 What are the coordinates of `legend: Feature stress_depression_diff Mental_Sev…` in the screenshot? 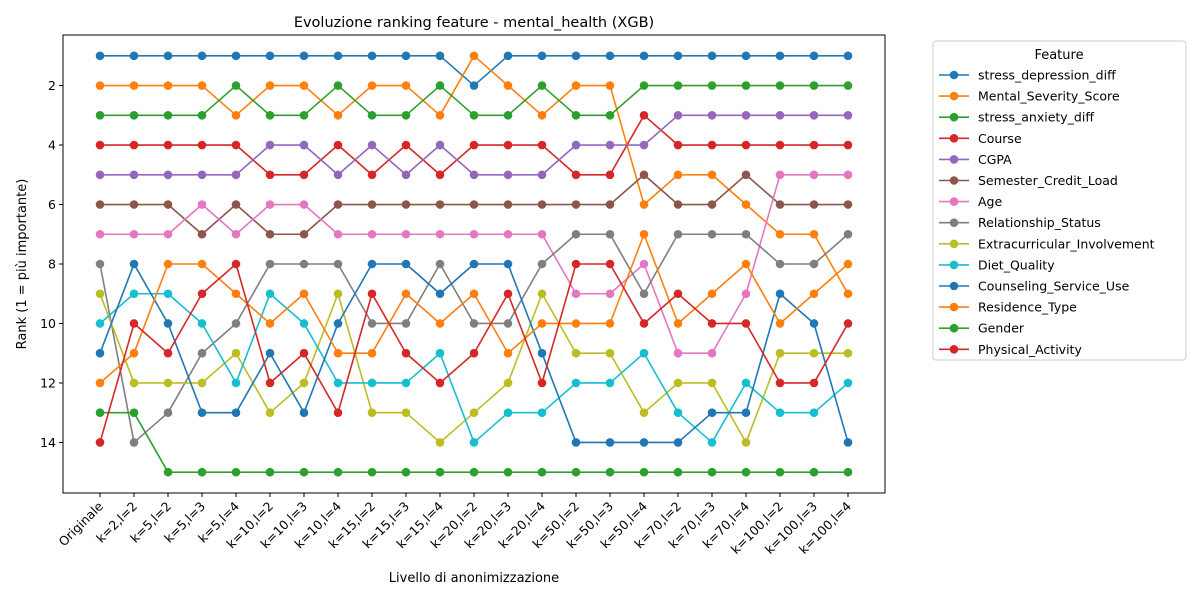 It's located at (1059, 200).